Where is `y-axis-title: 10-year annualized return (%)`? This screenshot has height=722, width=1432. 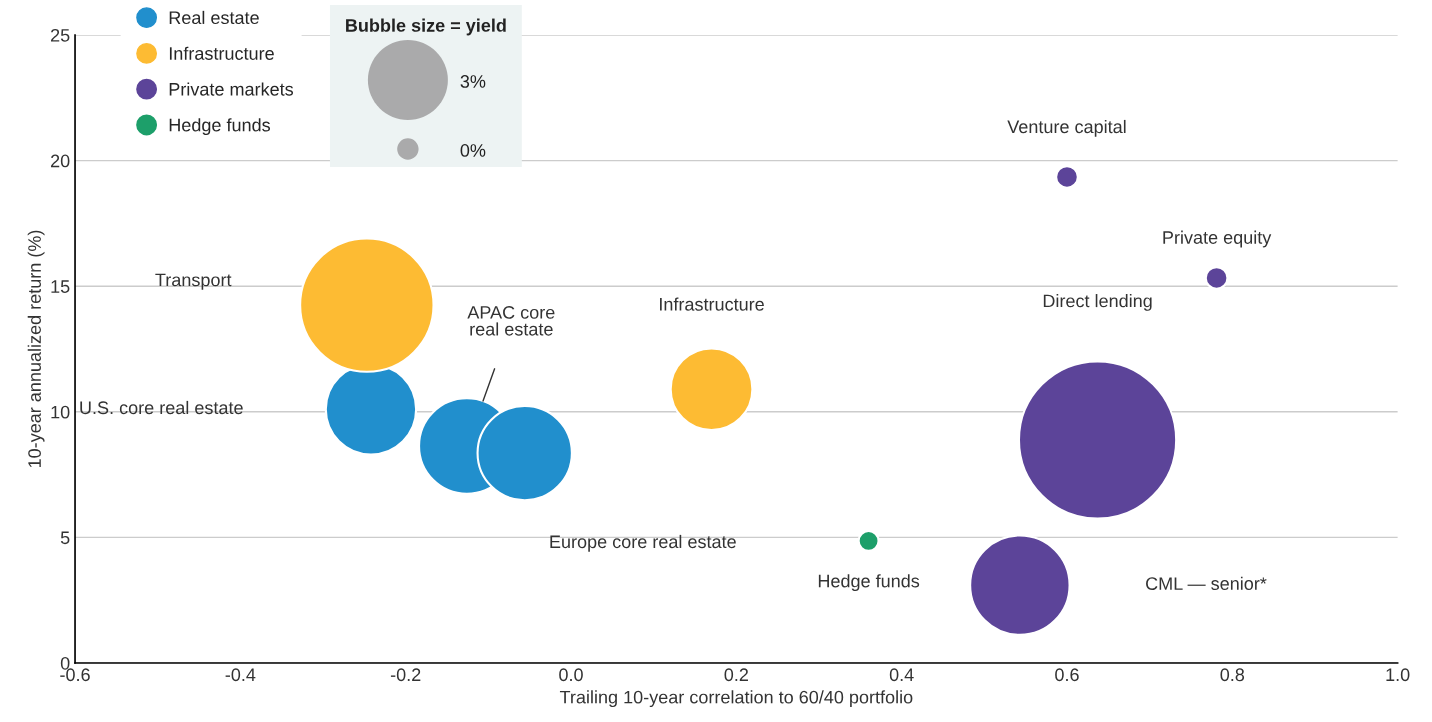 y-axis-title: 10-year annualized return (%) is located at coordinates (36, 349).